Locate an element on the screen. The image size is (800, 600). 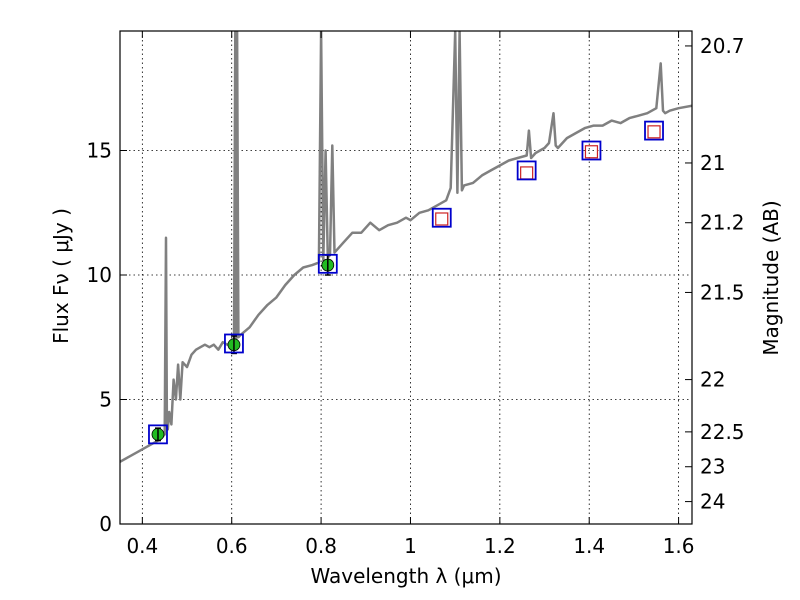
x-axis-label: Wavelength λ (μm) is located at coordinates (405, 576).